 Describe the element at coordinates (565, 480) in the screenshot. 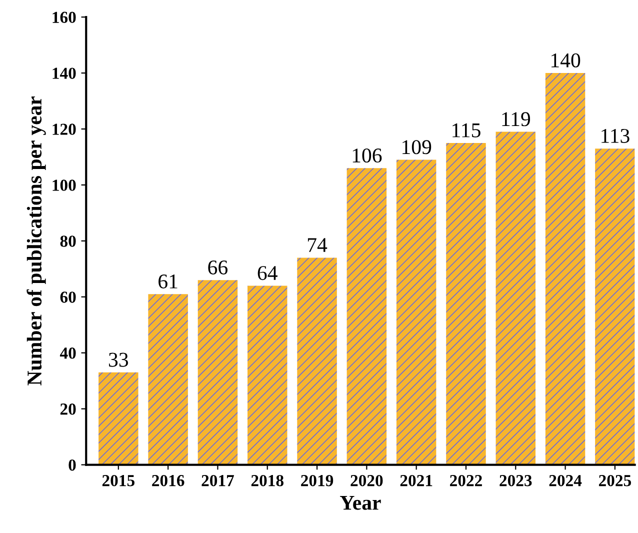

I see `x-tick-label: 2024` at that location.